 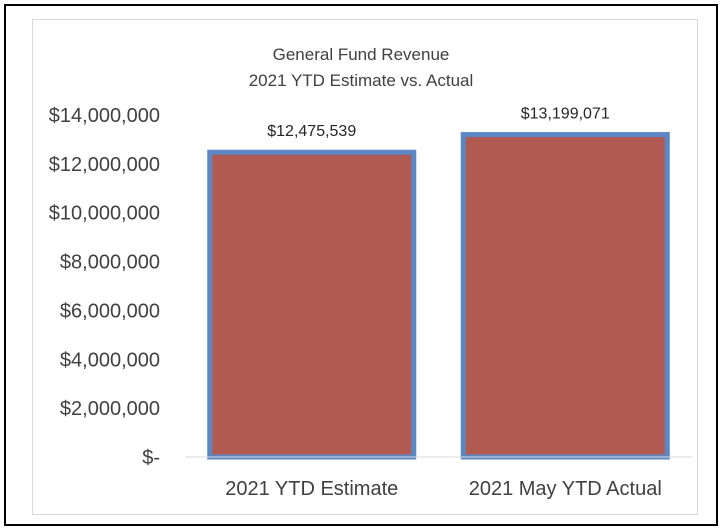 I want to click on data-label: $12,475,539, so click(x=311, y=131).